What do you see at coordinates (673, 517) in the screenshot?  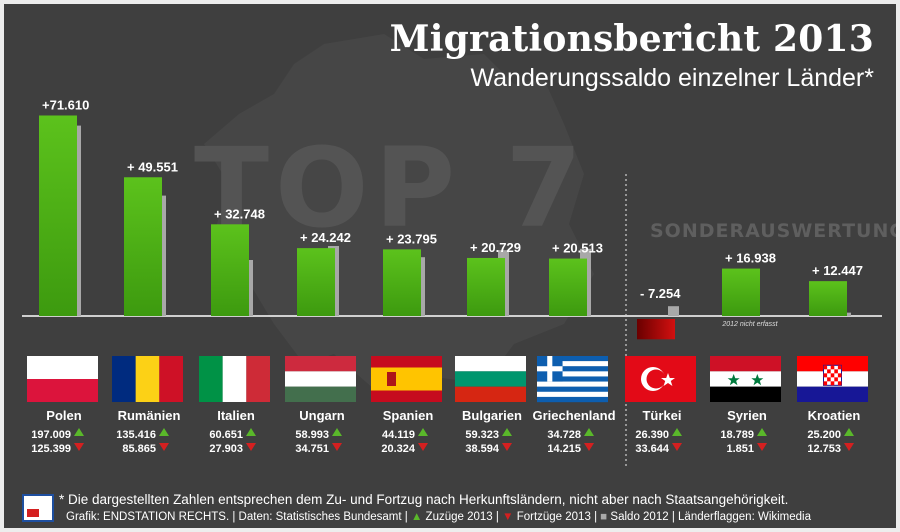 I see `credits-sep-5: |` at bounding box center [673, 517].